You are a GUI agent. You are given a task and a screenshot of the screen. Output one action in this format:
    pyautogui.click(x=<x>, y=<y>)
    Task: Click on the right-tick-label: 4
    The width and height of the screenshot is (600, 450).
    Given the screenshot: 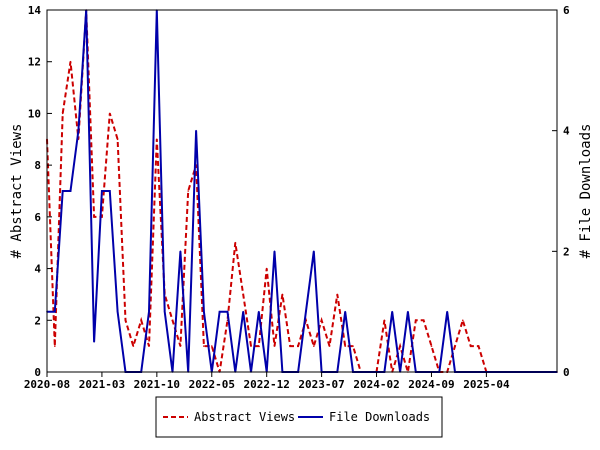 What is the action you would take?
    pyautogui.click(x=566, y=131)
    